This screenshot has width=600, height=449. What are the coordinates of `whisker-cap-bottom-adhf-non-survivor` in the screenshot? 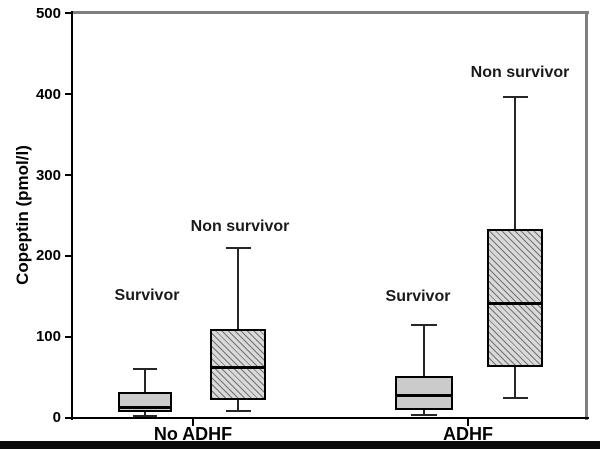 It's located at (515, 398).